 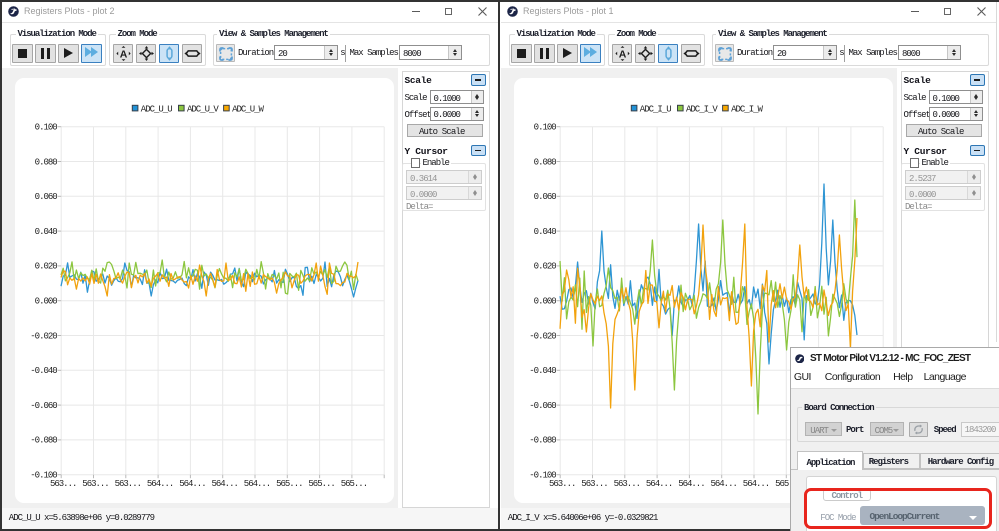 I want to click on svg-text: ADC_U_V, so click(x=203, y=109).